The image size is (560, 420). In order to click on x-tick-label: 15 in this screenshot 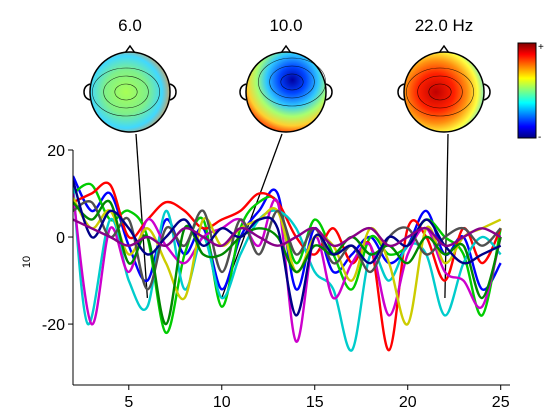, I will do `click(315, 402)`.